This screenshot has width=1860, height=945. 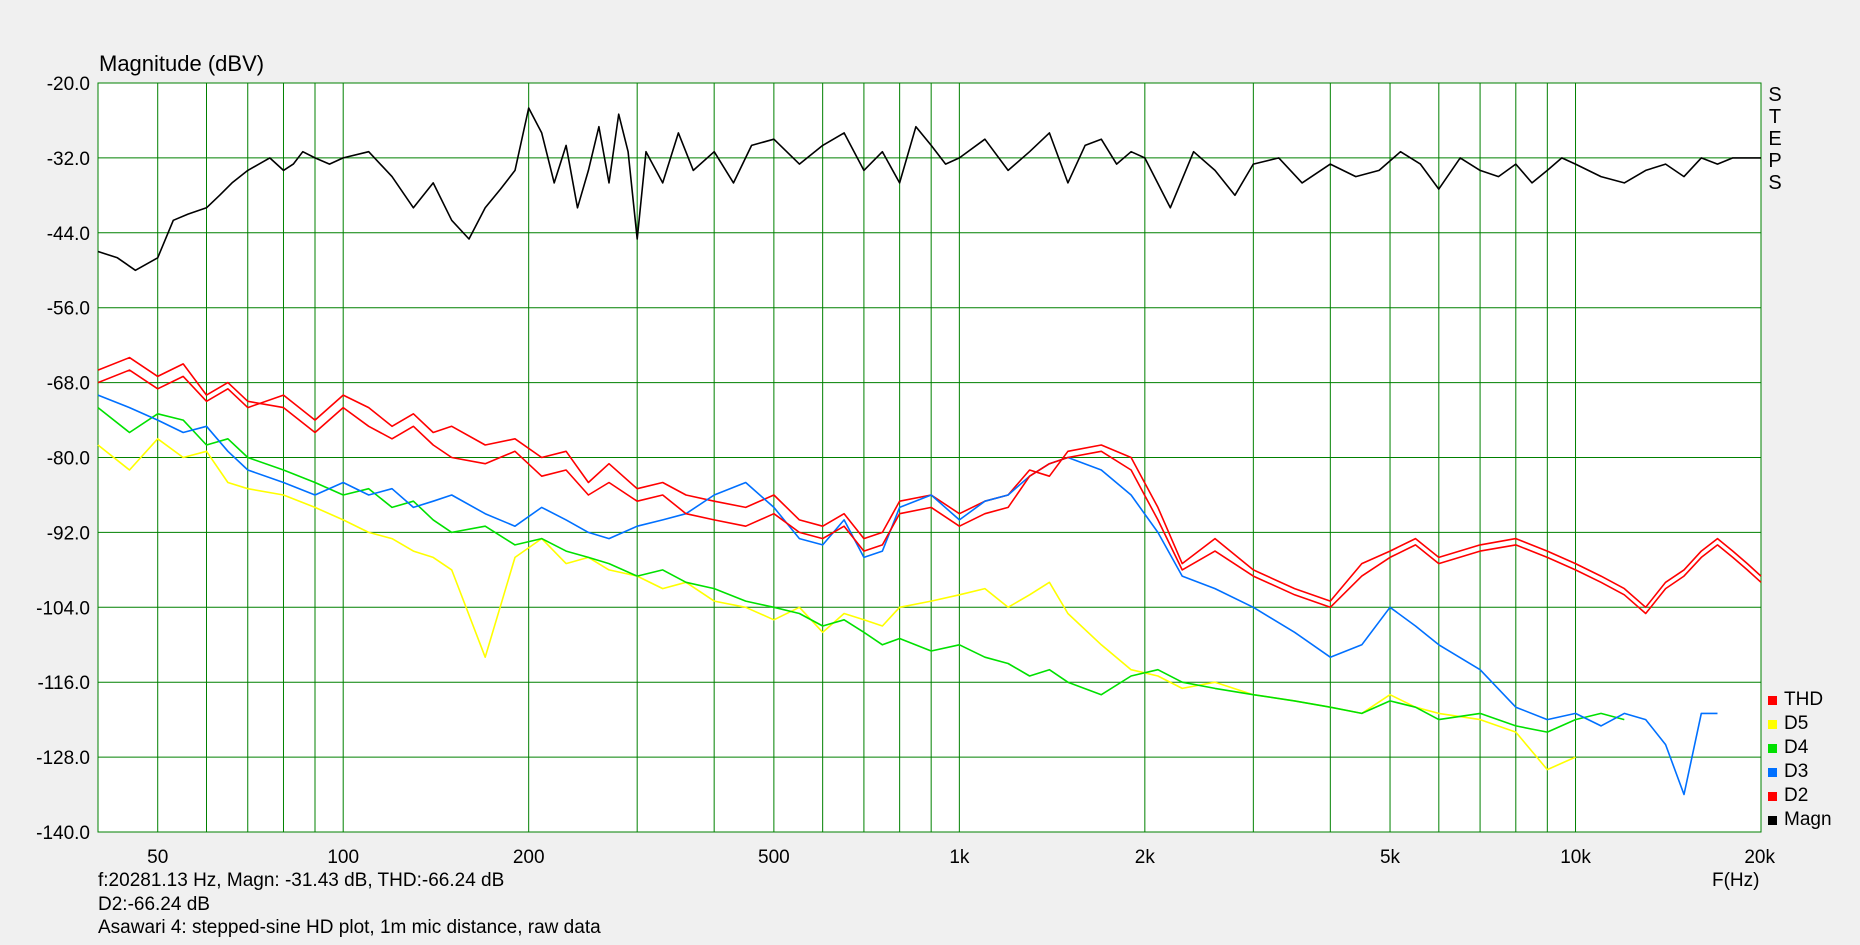 I want to click on legend-label: D5, so click(x=1796, y=723).